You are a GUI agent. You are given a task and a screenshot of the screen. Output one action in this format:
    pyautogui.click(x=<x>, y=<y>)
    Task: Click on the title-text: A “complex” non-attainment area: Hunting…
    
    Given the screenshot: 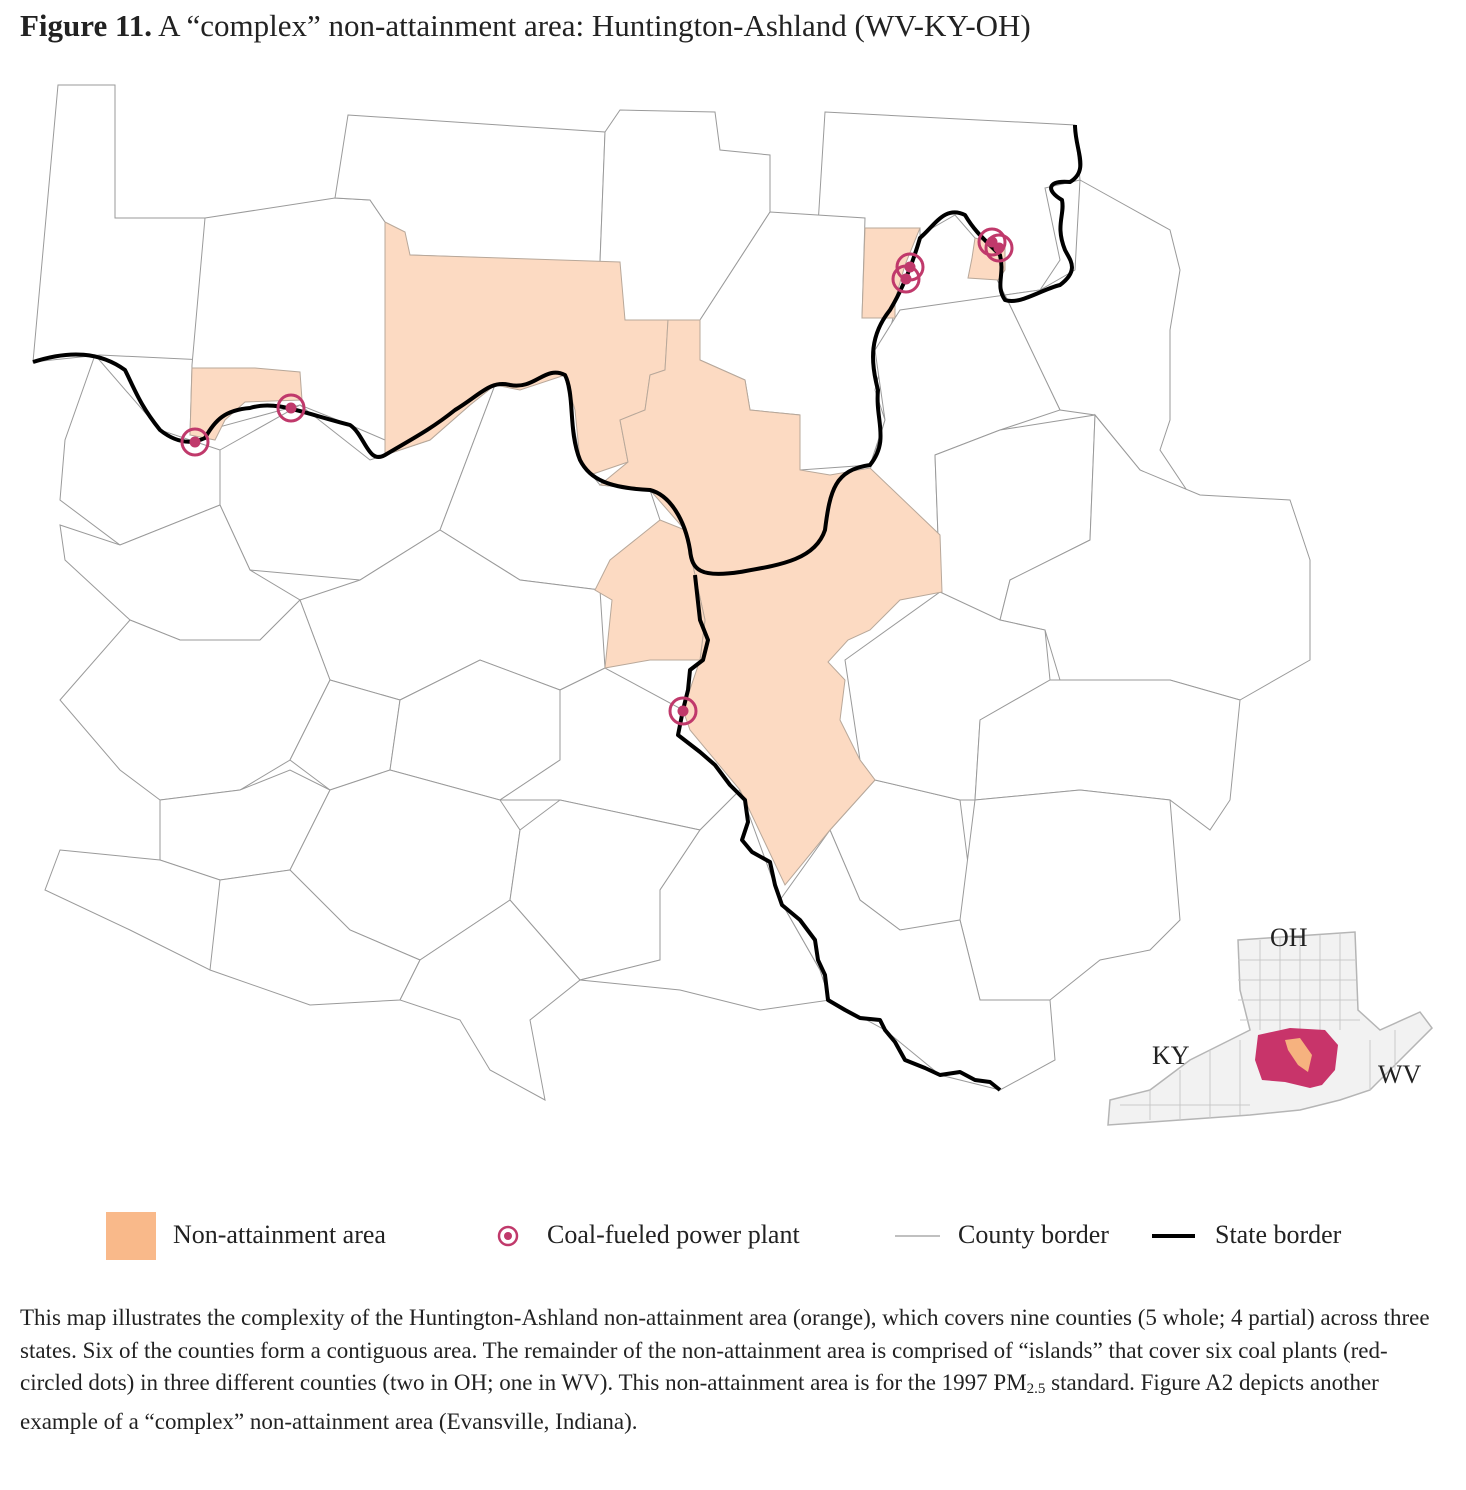 What is the action you would take?
    pyautogui.click(x=594, y=25)
    